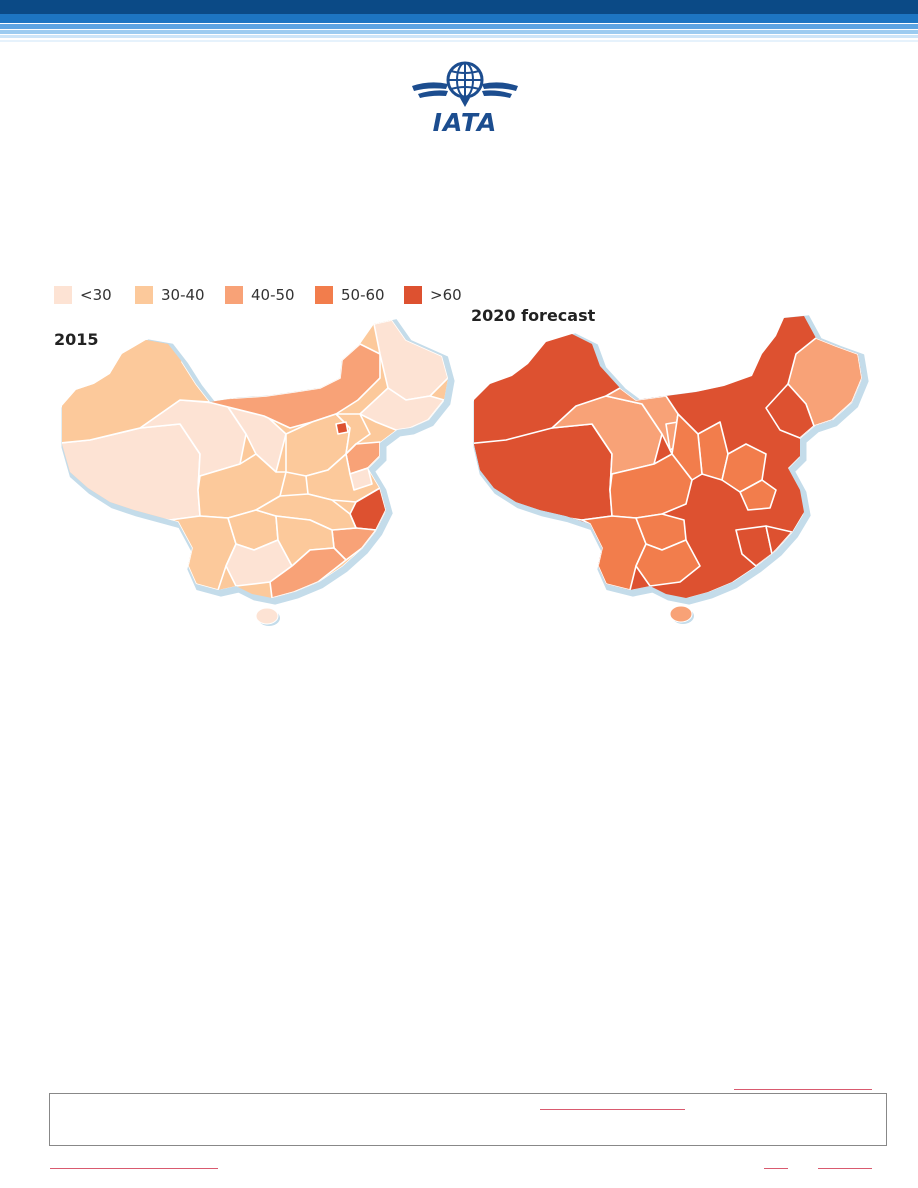 Image resolution: width=918 pixels, height=1188 pixels. What do you see at coordinates (363, 295) in the screenshot?
I see `legend-label: 50-60` at bounding box center [363, 295].